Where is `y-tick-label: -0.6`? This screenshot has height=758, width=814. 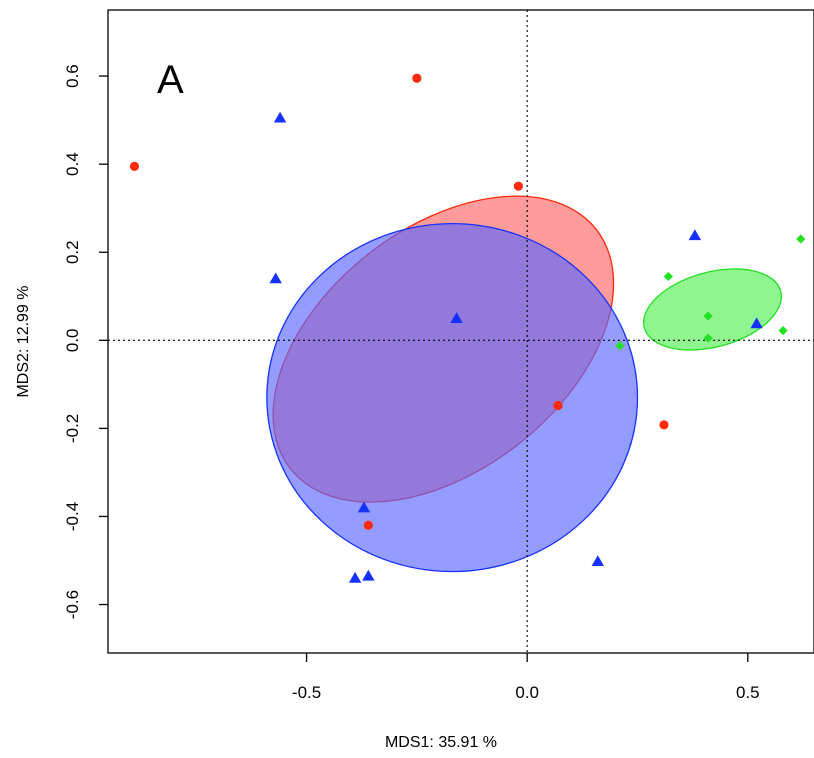 y-tick-label: -0.6 is located at coordinates (72, 604).